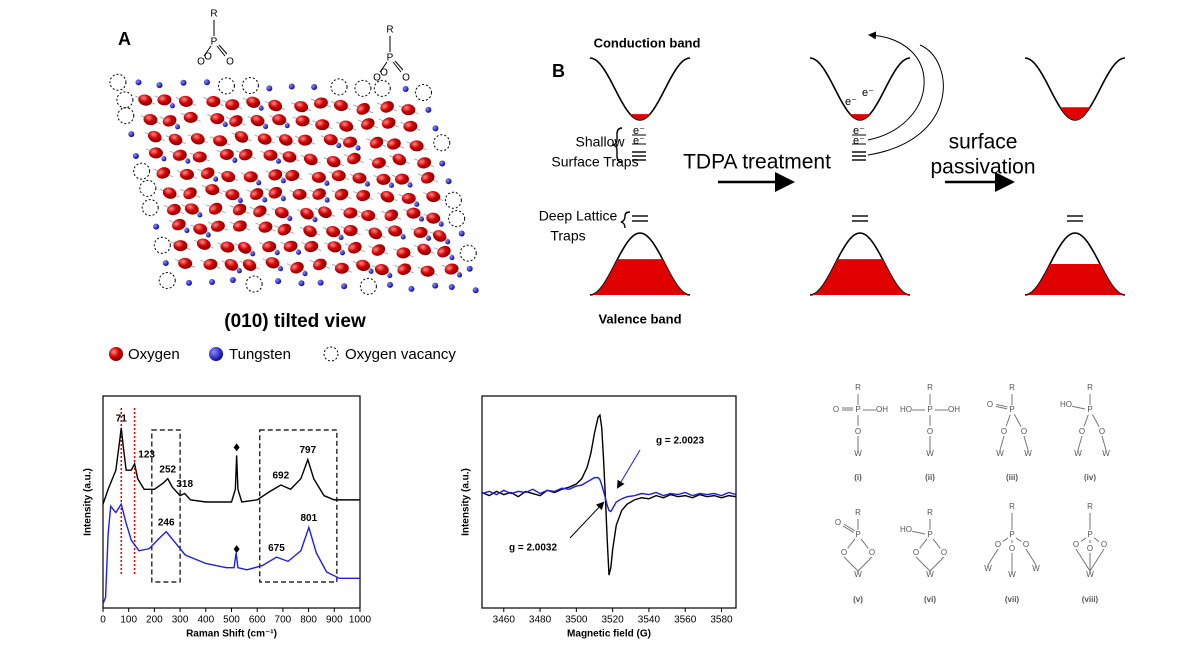 Image resolution: width=1200 pixels, height=650 pixels. I want to click on x-tick-label: 600, so click(257, 620).